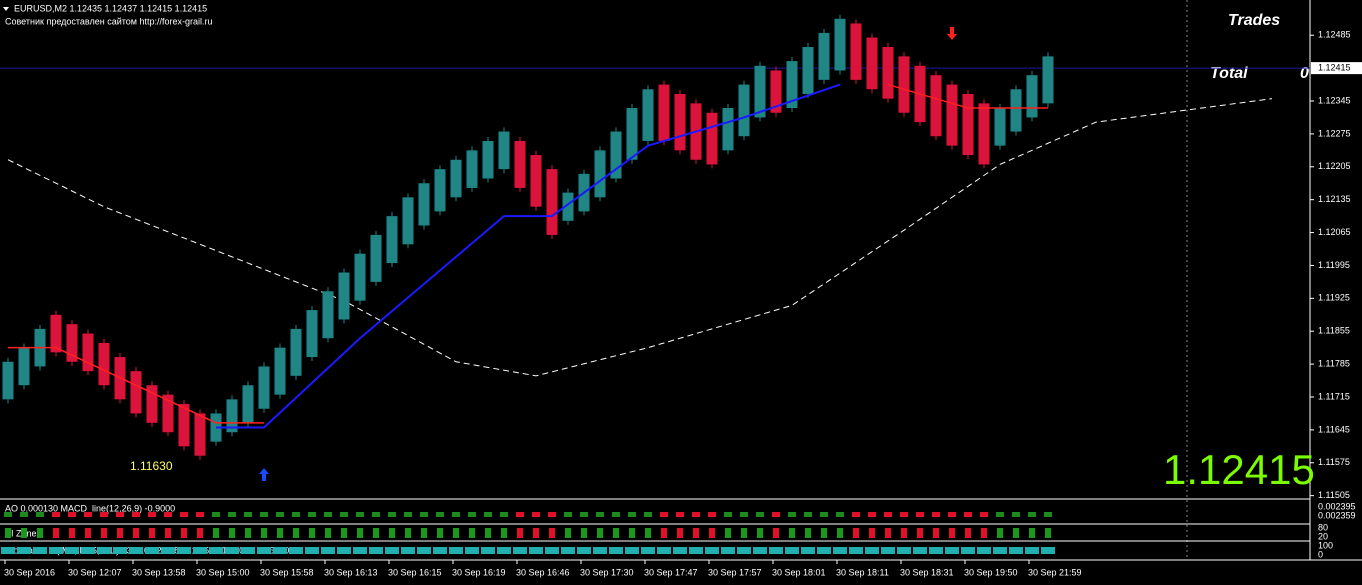  What do you see at coordinates (287, 572) in the screenshot?
I see `time-label: 30 Sep 15:58` at bounding box center [287, 572].